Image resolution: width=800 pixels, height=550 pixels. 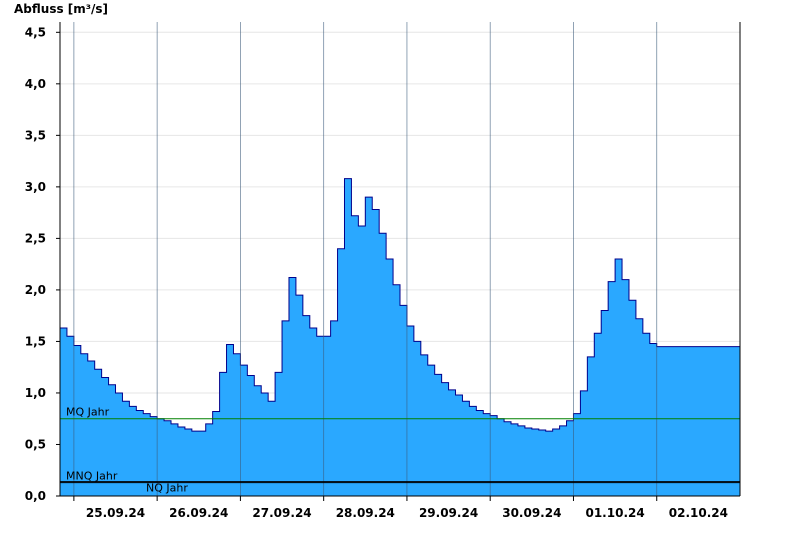 What do you see at coordinates (365, 513) in the screenshot?
I see `x-tick-label: 28.09.24` at bounding box center [365, 513].